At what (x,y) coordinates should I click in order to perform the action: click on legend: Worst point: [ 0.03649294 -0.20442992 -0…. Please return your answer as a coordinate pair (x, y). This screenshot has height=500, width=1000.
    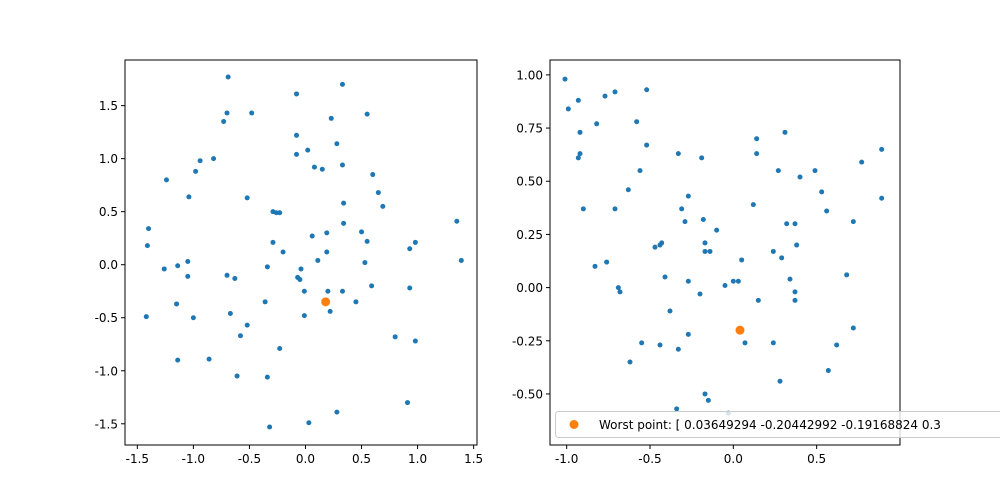
    Looking at the image, I should click on (777, 424).